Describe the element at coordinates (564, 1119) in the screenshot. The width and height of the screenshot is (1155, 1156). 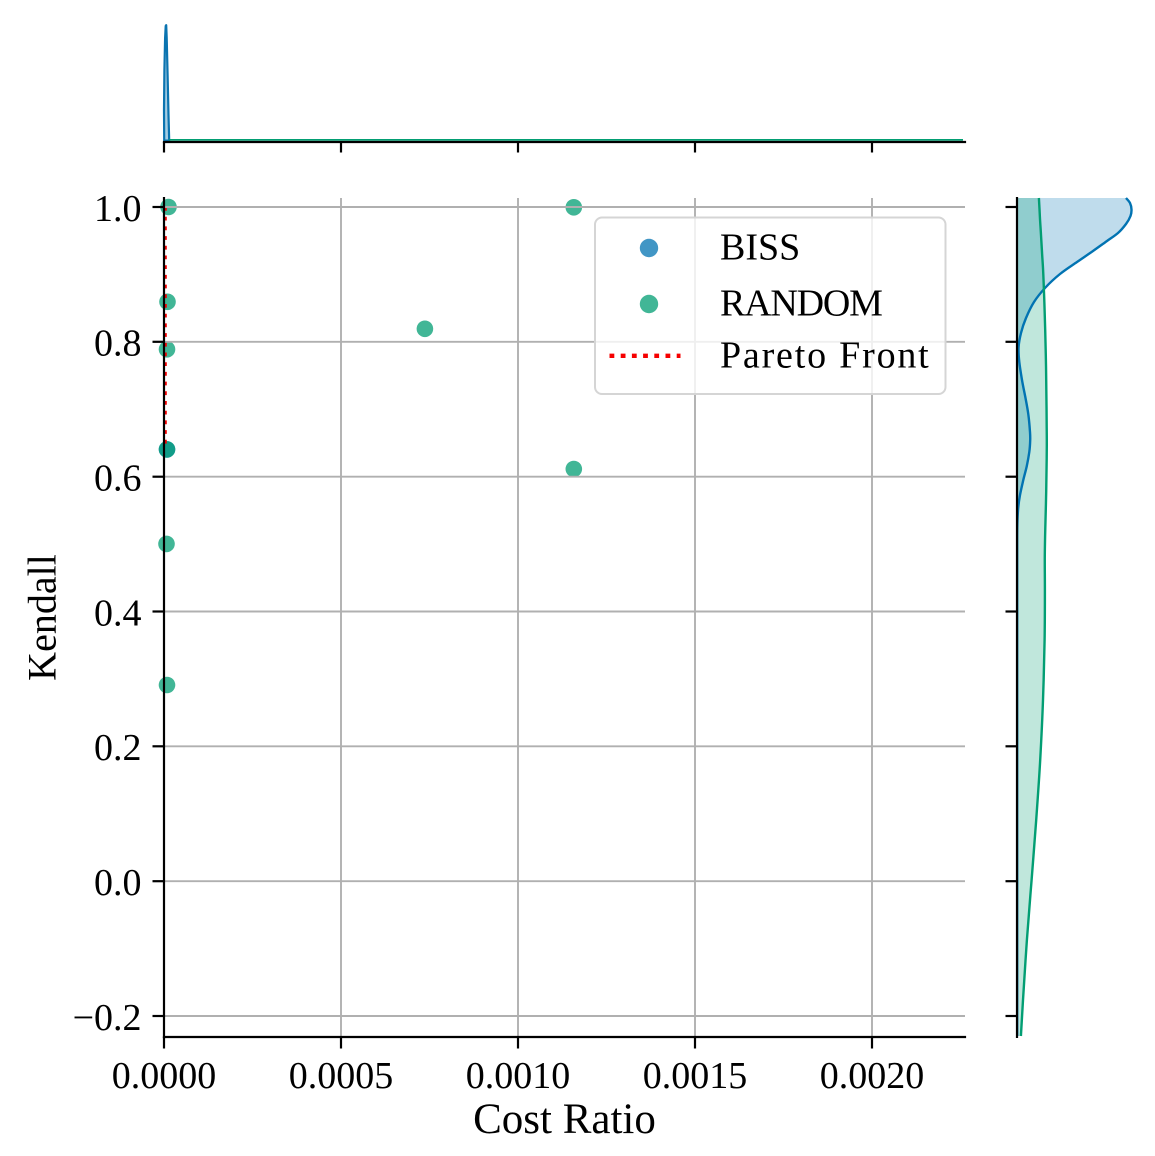
I see `svg-text: Cost Ratio` at that location.